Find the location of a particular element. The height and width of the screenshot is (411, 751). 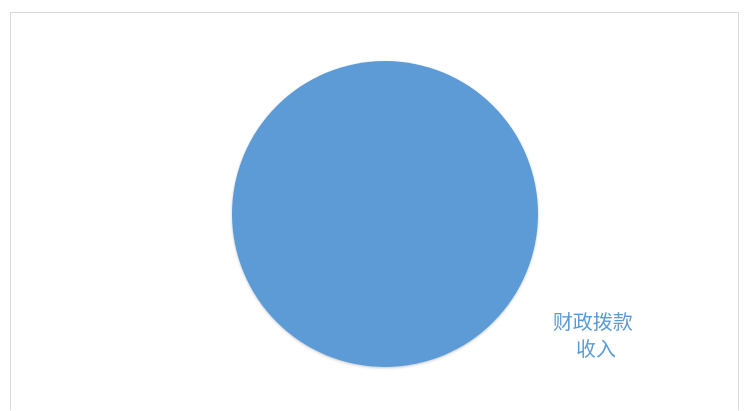

slice-label-line2: 收入 is located at coordinates (596, 349).